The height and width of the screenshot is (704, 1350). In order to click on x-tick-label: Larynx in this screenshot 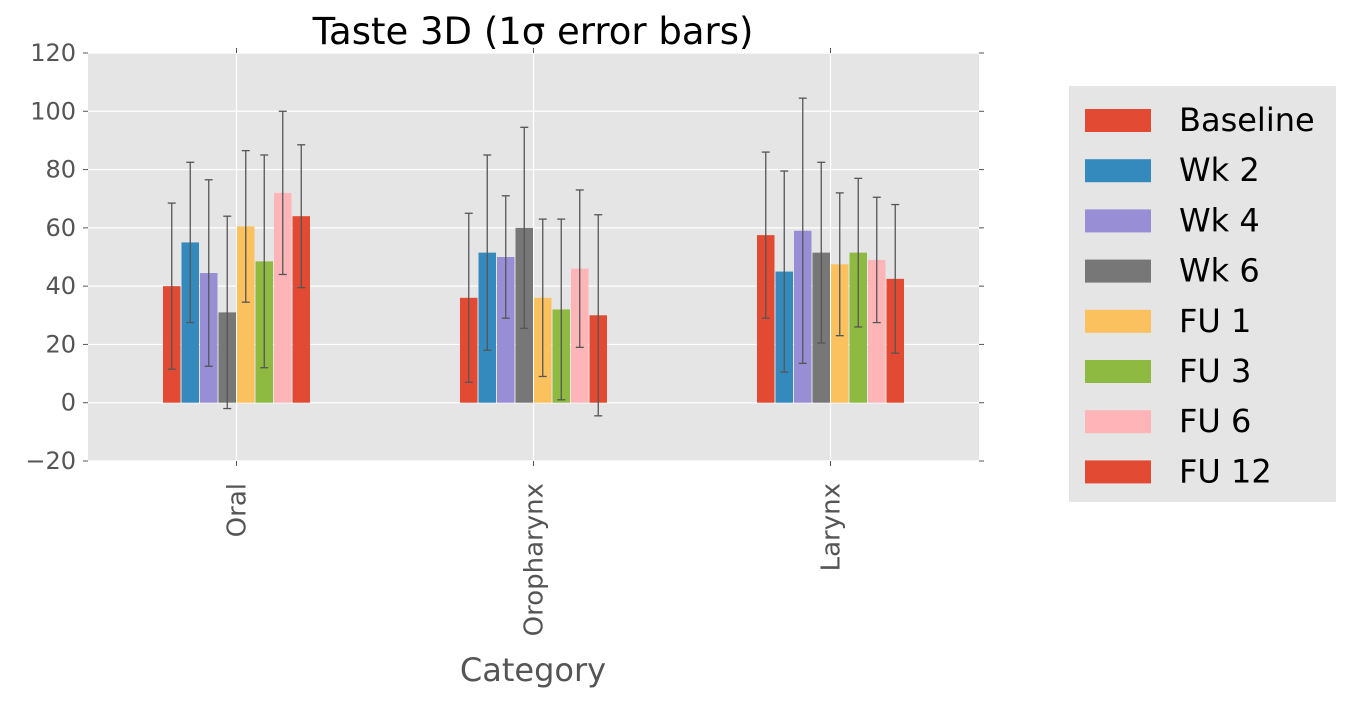, I will do `click(832, 527)`.